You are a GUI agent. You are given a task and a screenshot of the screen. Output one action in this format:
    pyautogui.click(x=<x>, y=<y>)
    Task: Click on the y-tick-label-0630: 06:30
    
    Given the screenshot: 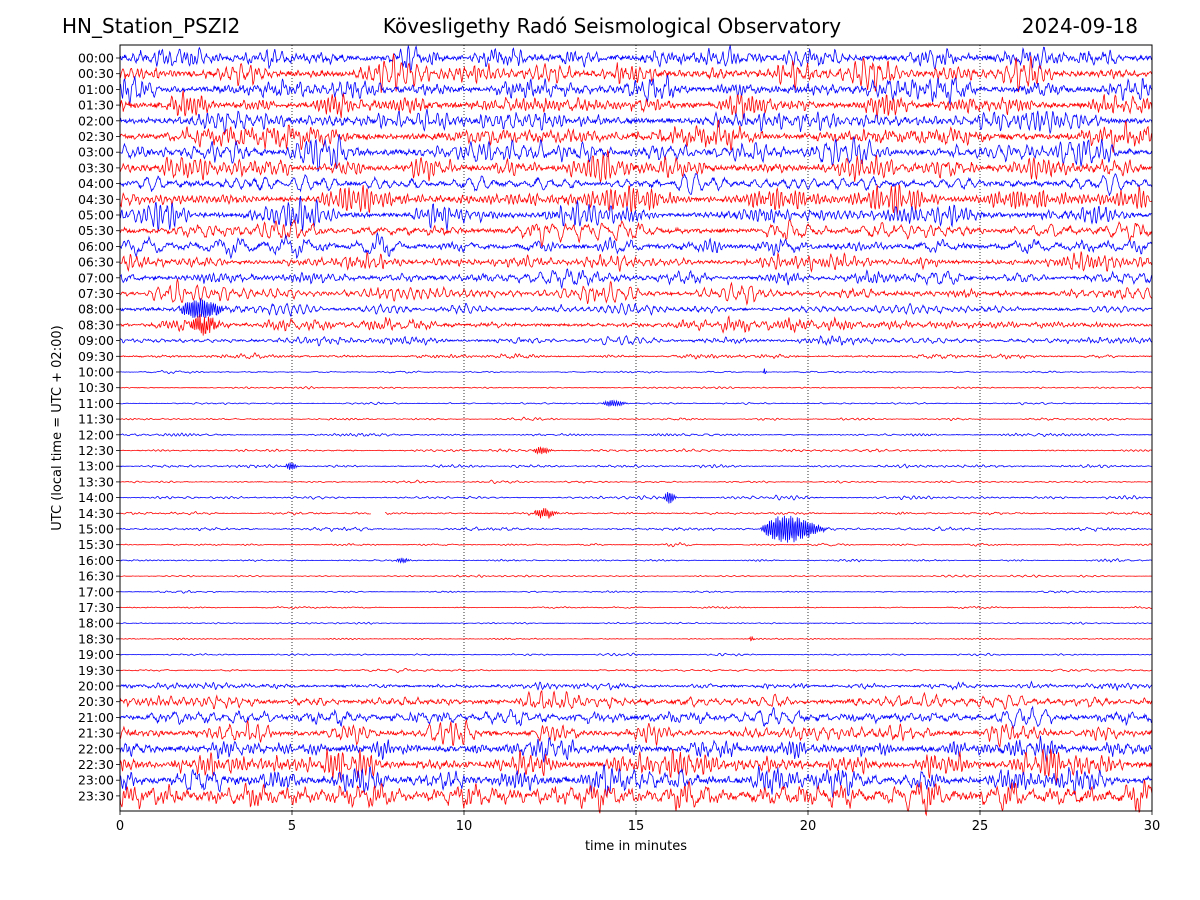 What is the action you would take?
    pyautogui.click(x=96, y=262)
    